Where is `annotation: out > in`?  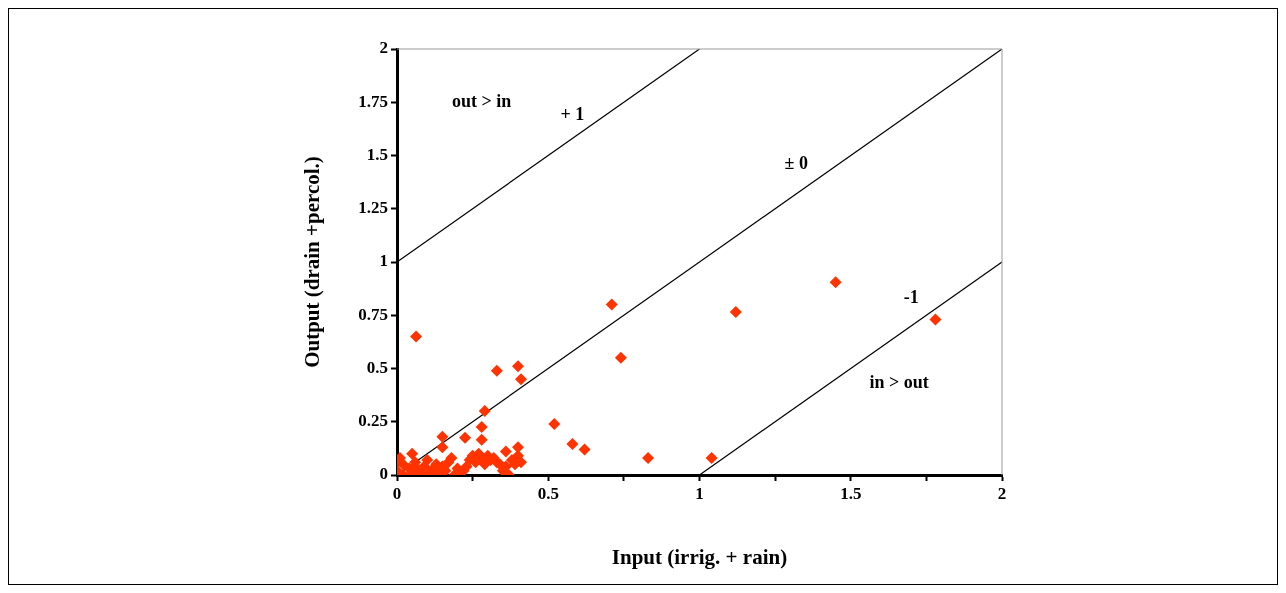
annotation: out > in is located at coordinates (482, 100).